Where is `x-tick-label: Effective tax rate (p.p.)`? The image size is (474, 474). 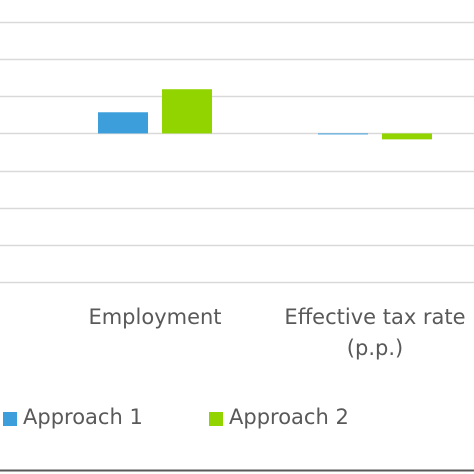
x-tick-label: Effective tax rate (p.p.) is located at coordinates (375, 332).